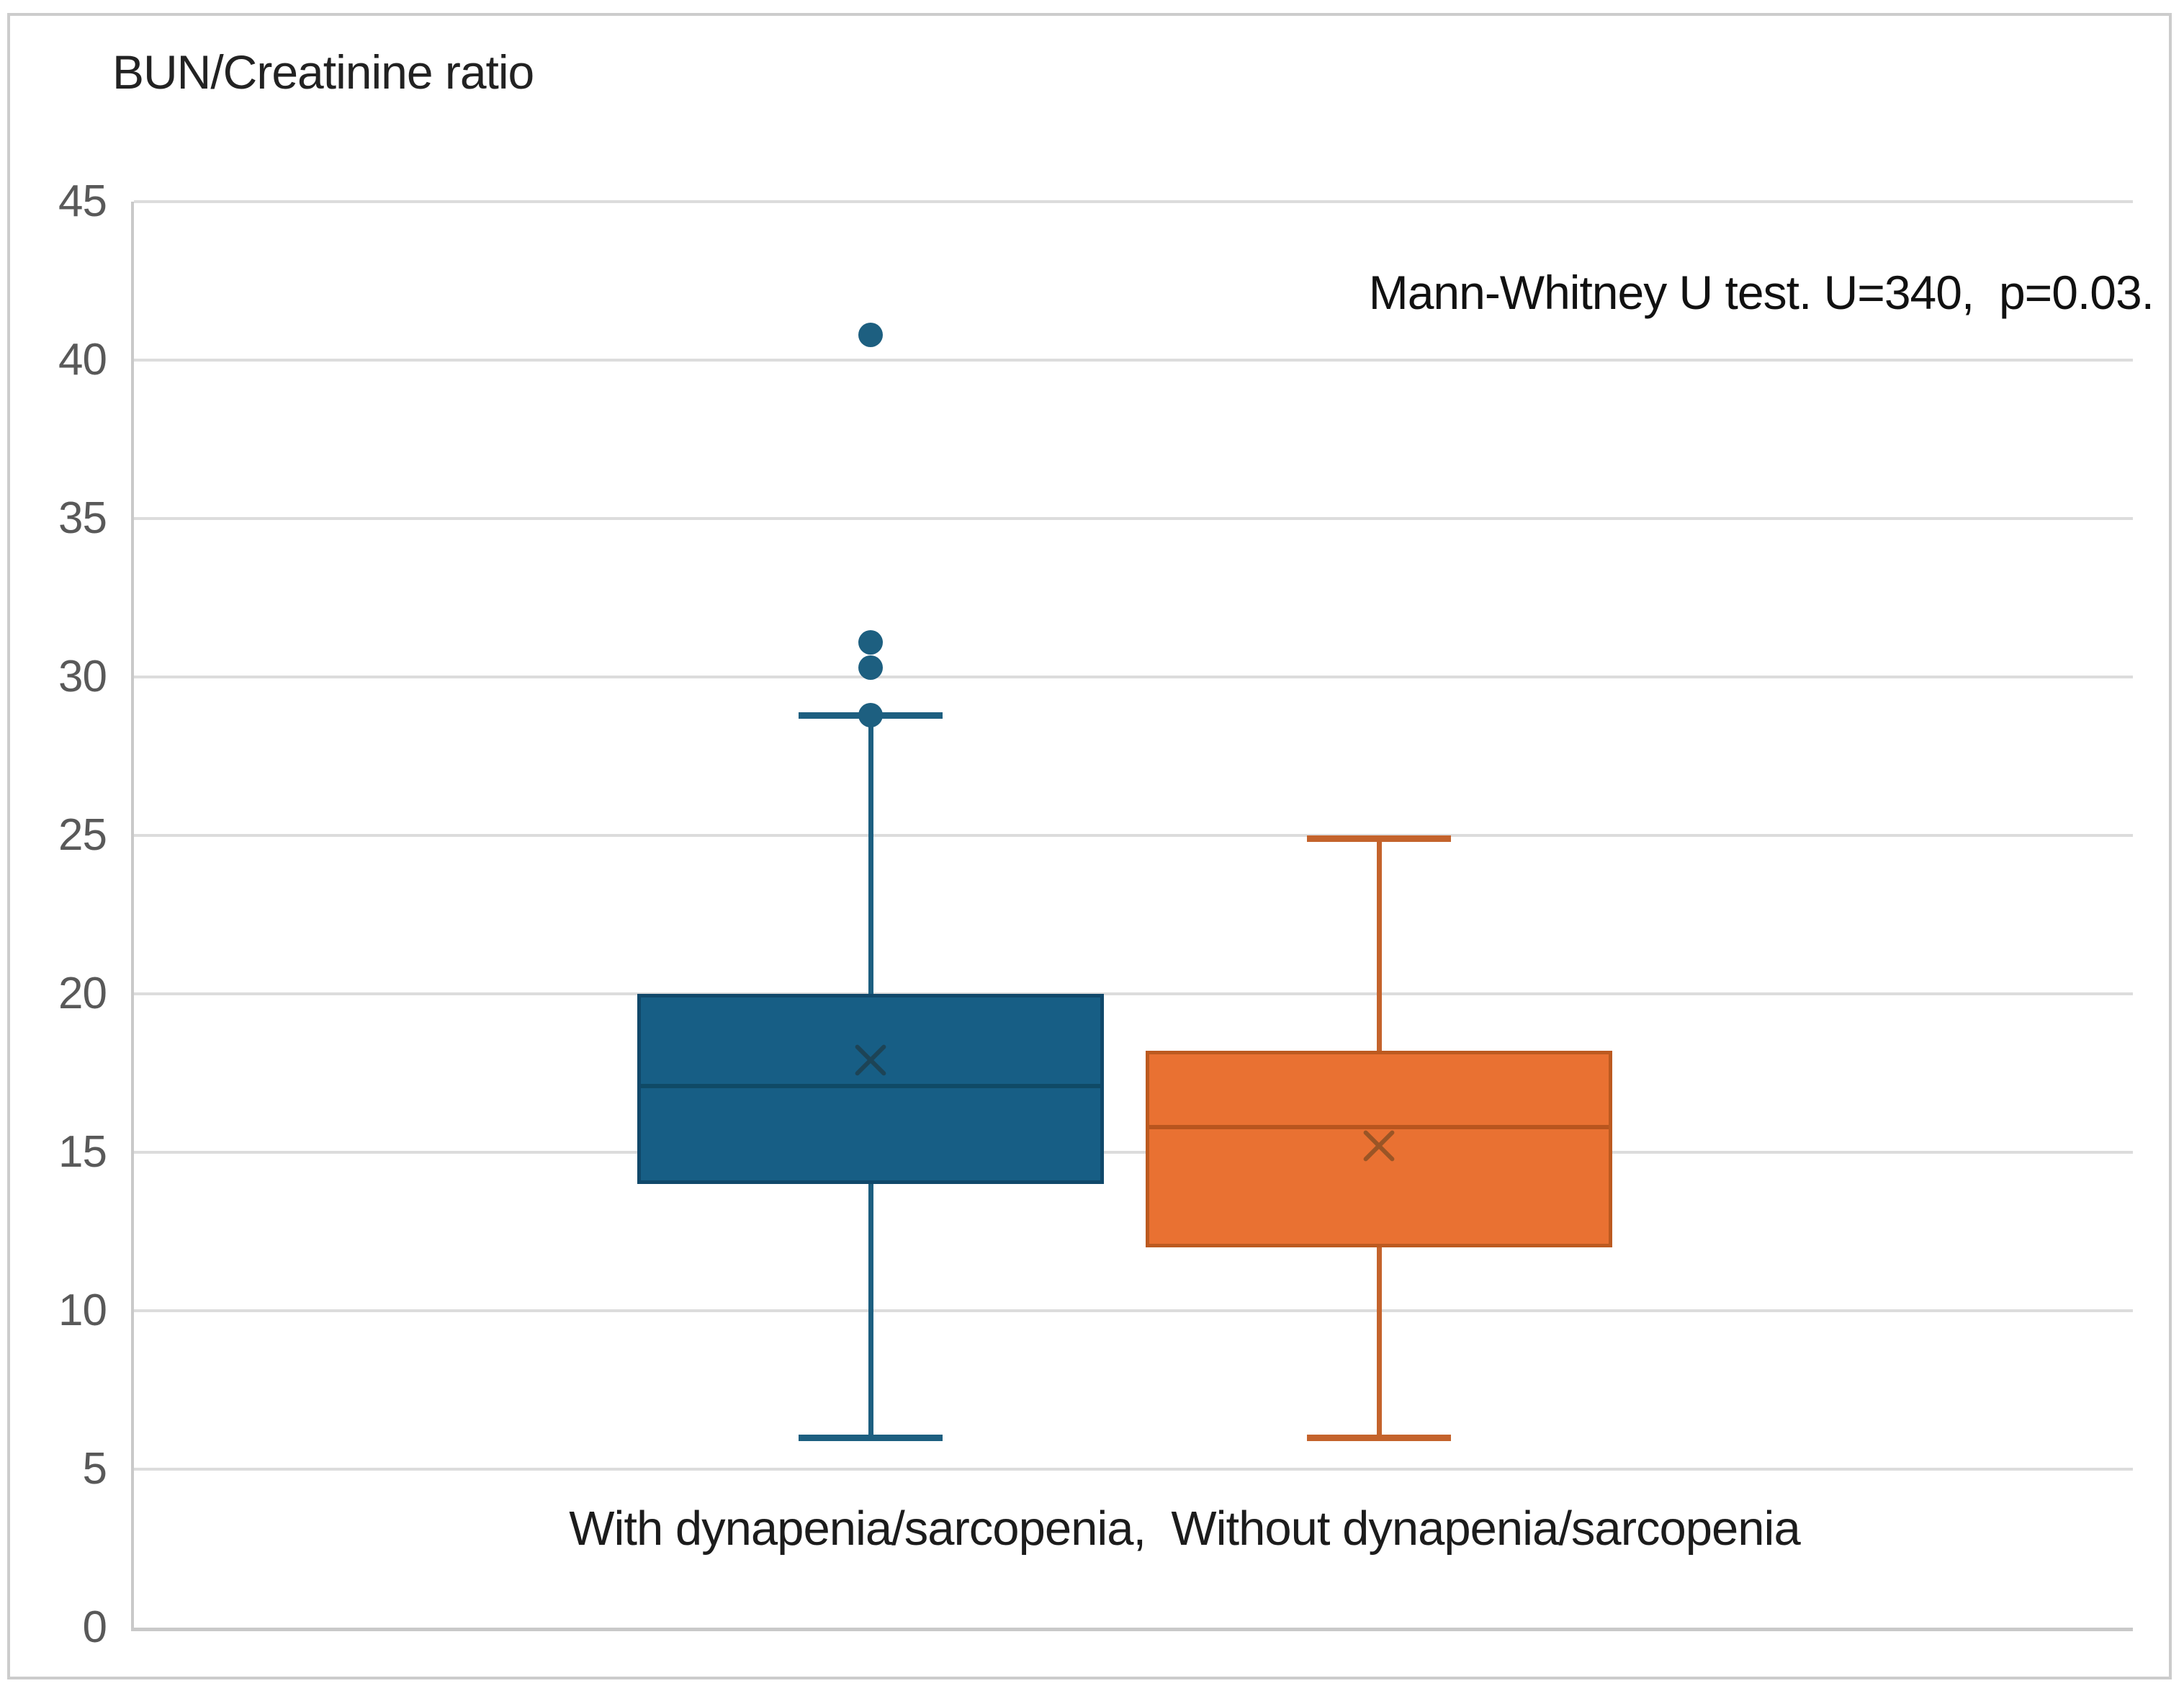 The width and height of the screenshot is (2184, 1691). I want to click on lower-whisker-without, so click(1379, 1342).